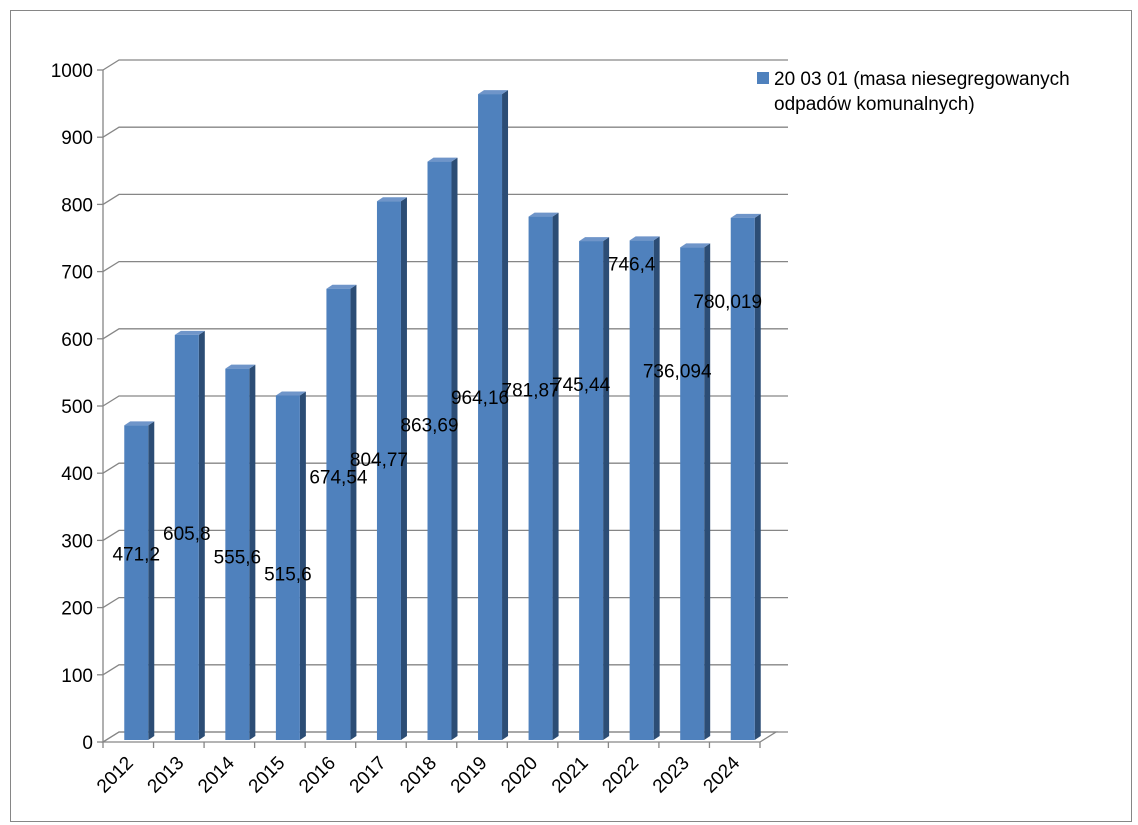  What do you see at coordinates (922, 79) in the screenshot?
I see `legend-label: 20 03 01 (masa niesegregowanych` at bounding box center [922, 79].